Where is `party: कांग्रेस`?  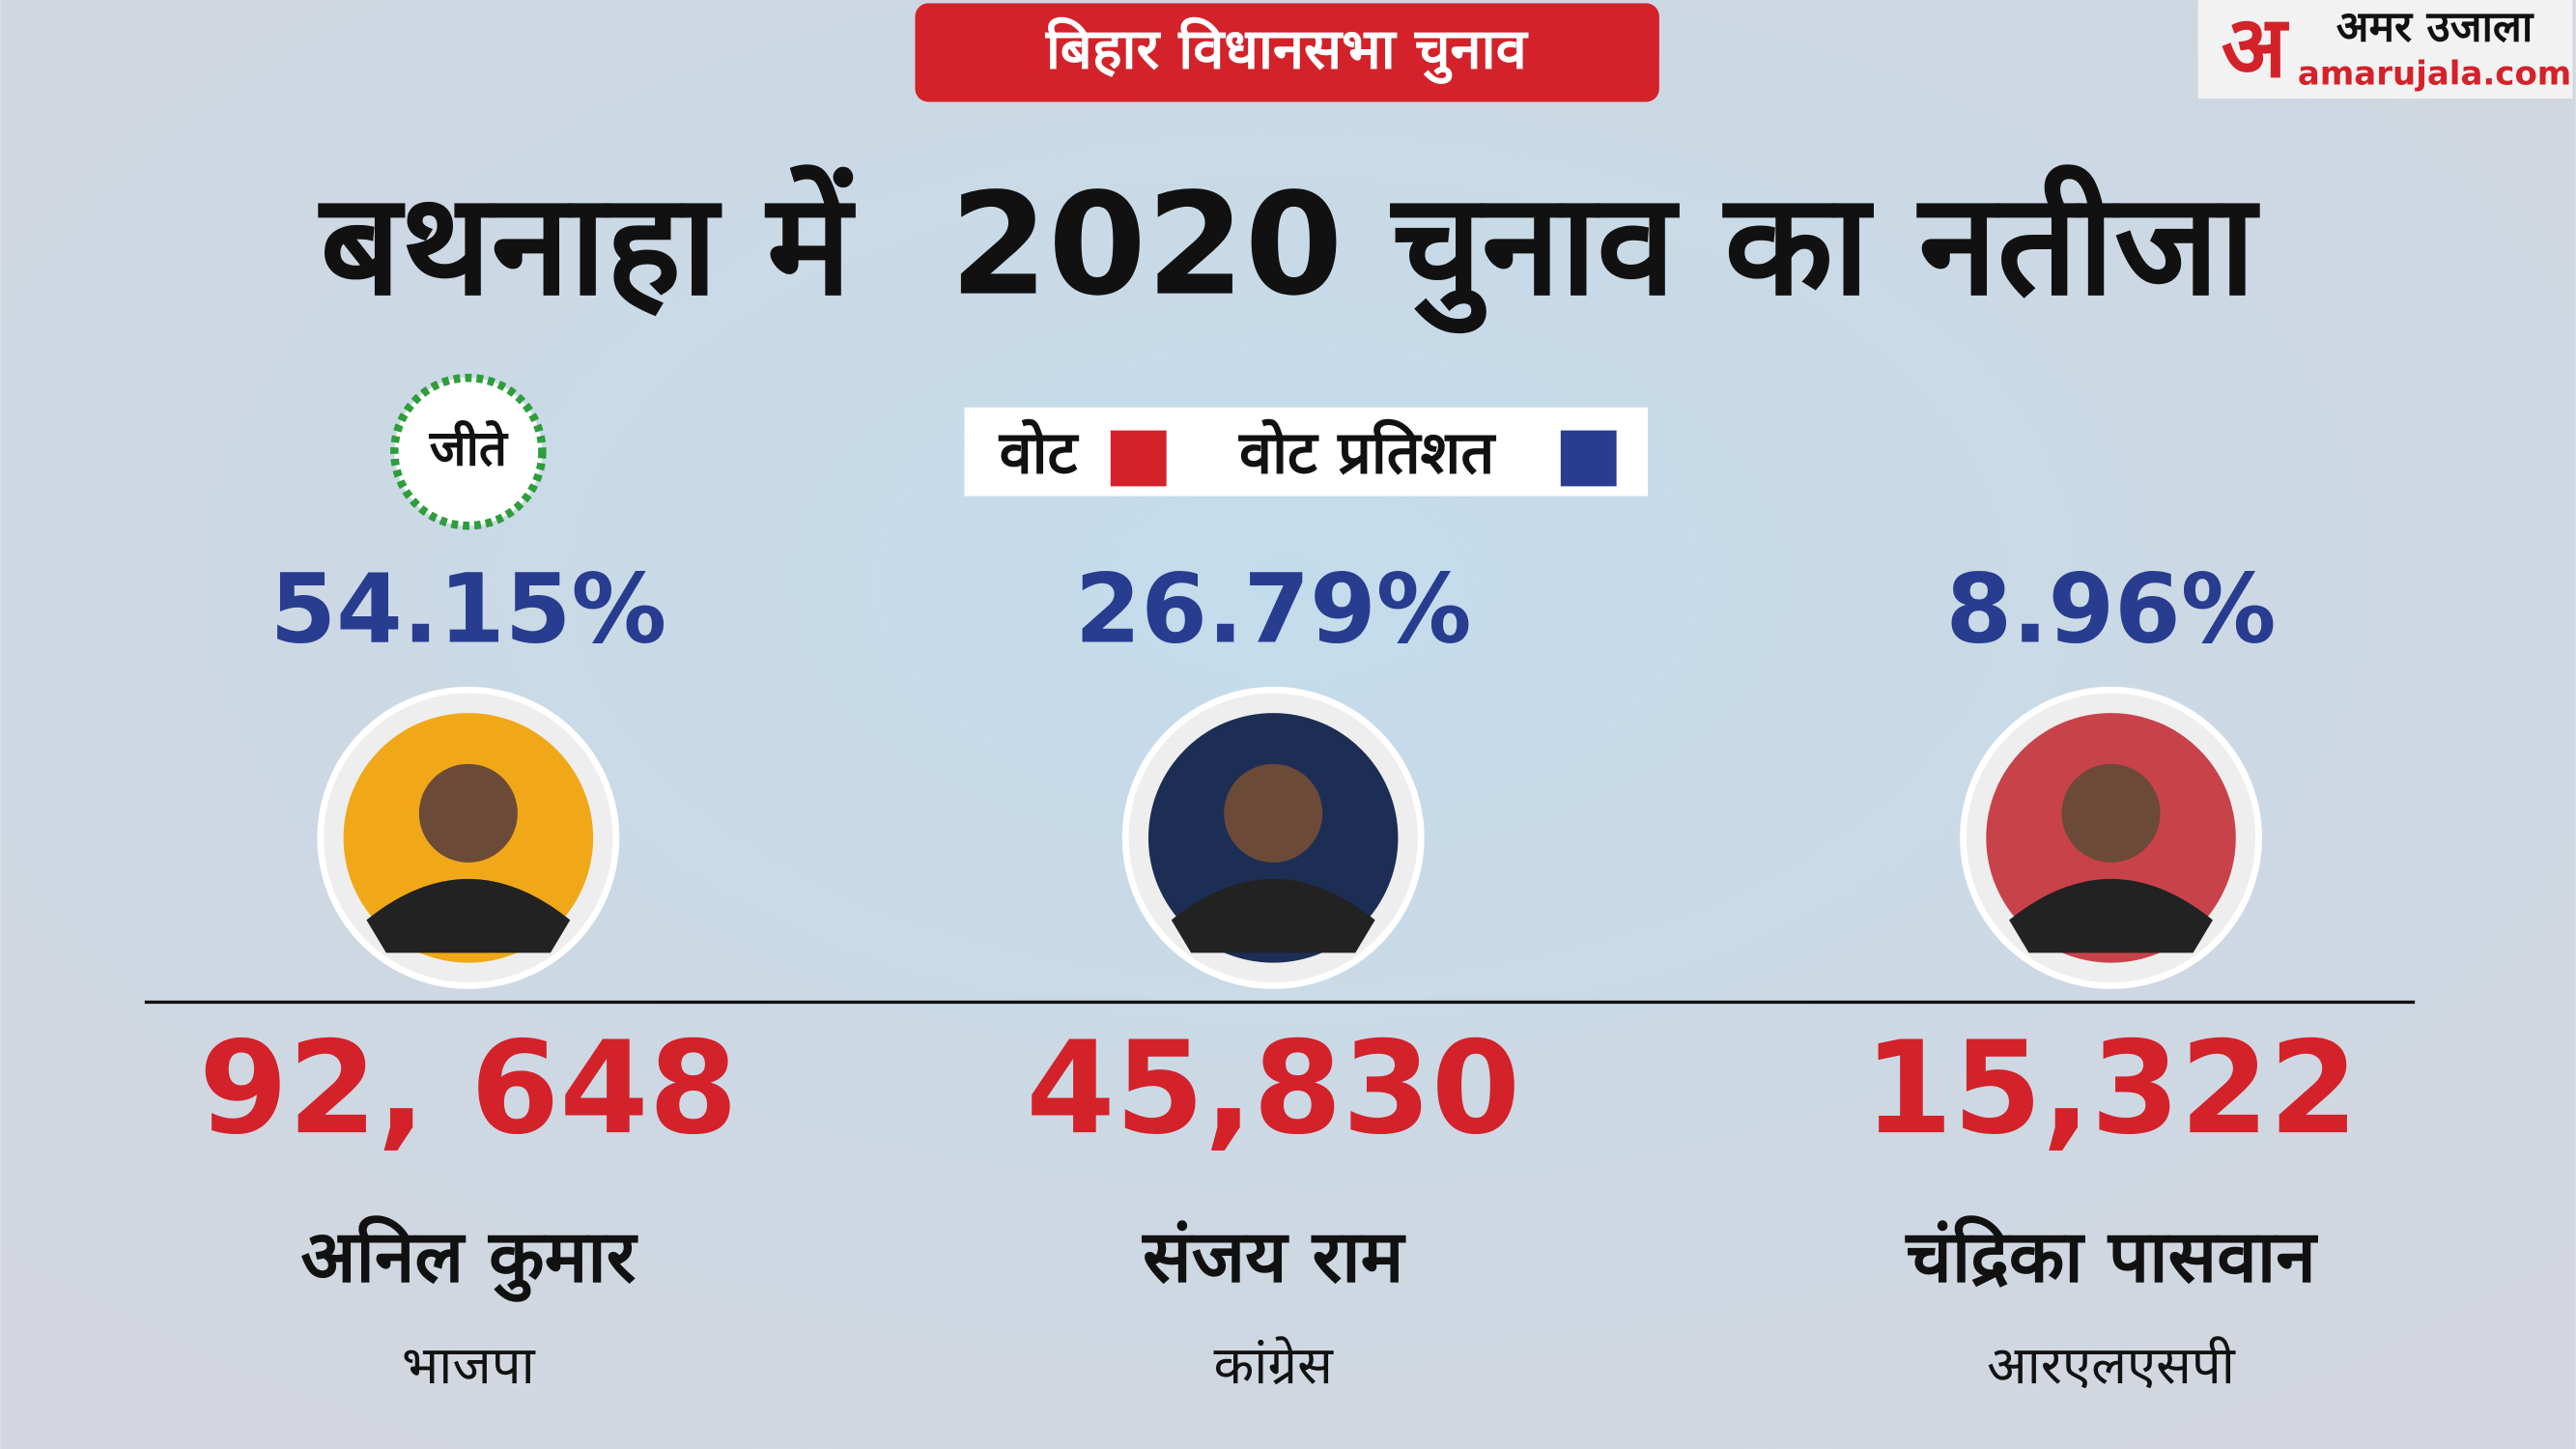
party: कांग्रेस is located at coordinates (1274, 1365).